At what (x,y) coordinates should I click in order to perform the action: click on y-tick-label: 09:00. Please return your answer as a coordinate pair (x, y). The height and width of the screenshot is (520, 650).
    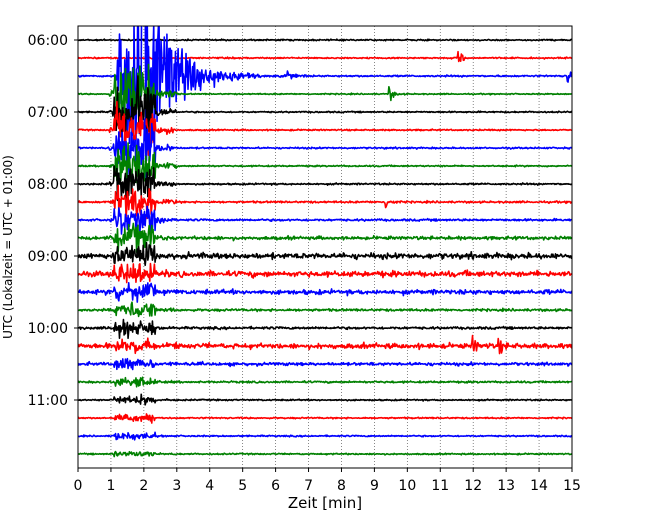
    Looking at the image, I should click on (48, 257).